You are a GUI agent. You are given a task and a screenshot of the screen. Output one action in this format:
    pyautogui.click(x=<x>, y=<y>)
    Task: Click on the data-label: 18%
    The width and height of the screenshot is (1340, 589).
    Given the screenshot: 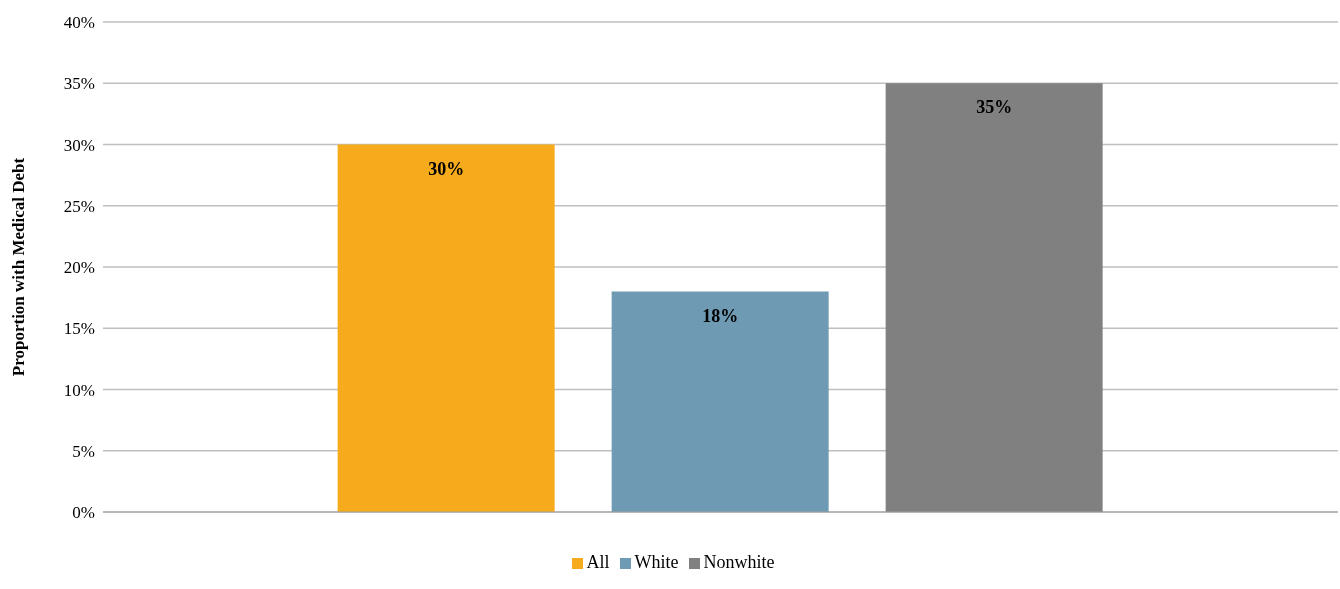 What is the action you would take?
    pyautogui.click(x=720, y=315)
    